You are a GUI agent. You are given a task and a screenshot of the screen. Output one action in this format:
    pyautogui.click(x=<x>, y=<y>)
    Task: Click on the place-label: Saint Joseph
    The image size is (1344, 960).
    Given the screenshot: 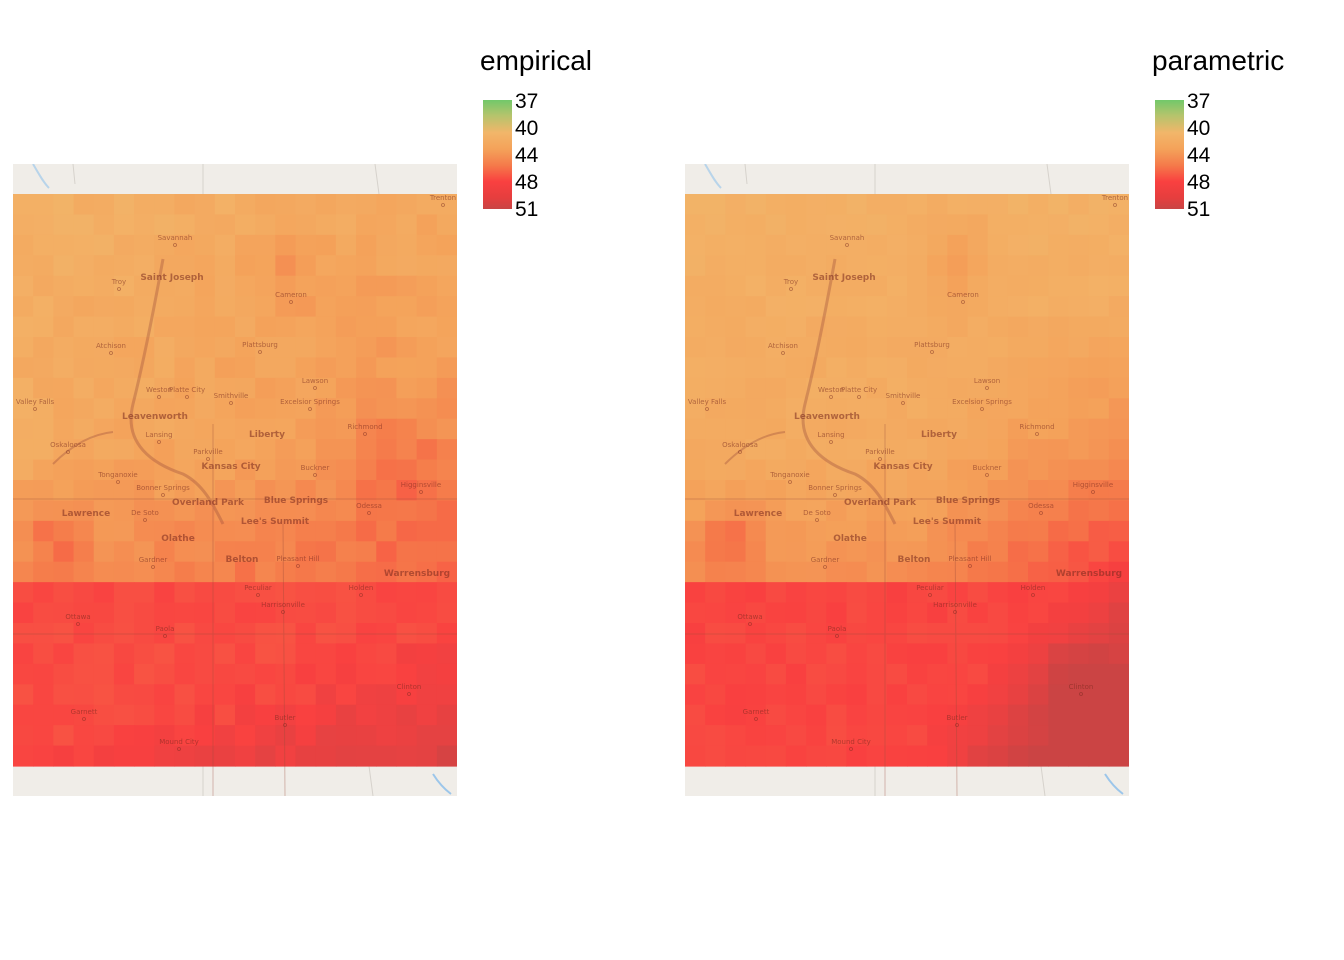 What is the action you would take?
    pyautogui.click(x=171, y=278)
    